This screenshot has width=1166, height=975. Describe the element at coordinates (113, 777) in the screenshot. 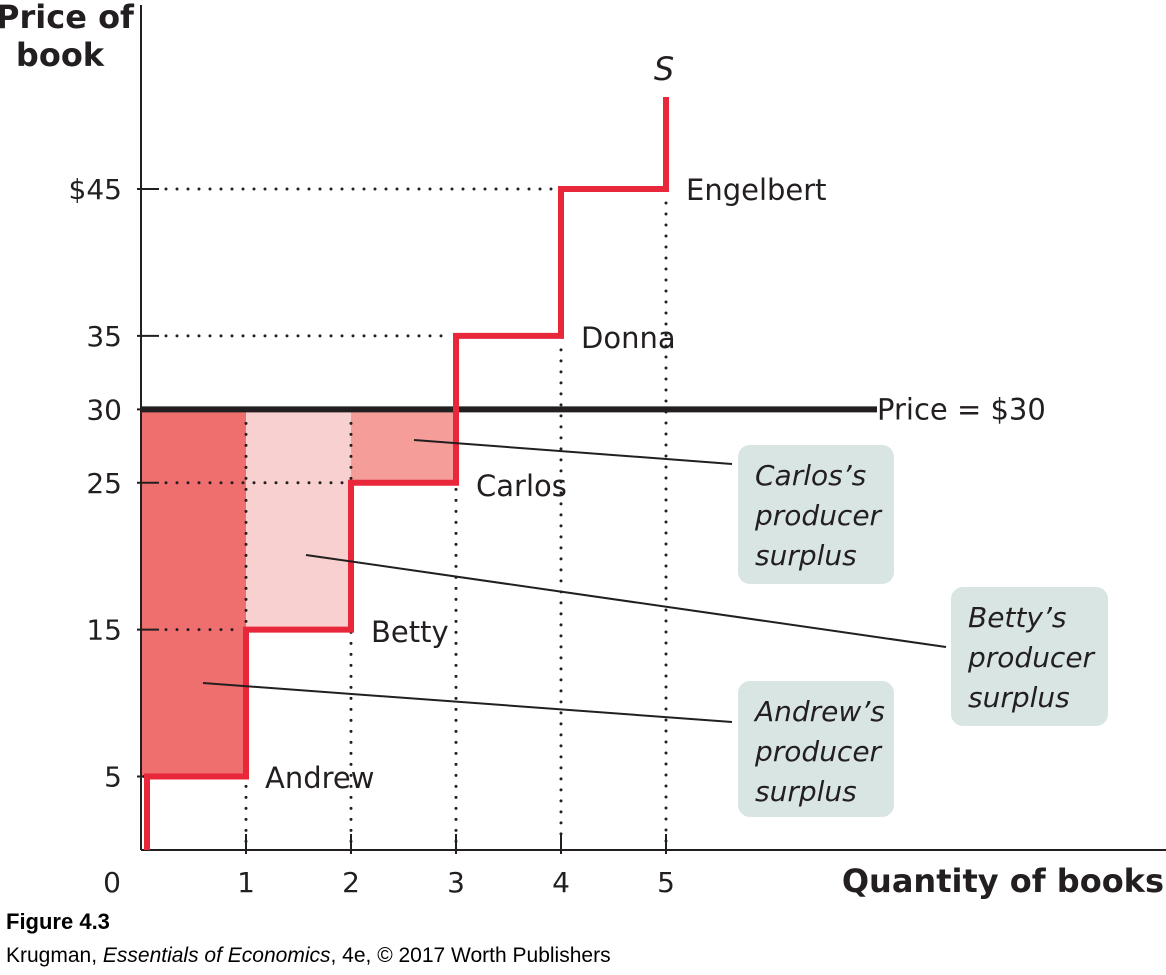

I see `y-tick-label: 5` at that location.